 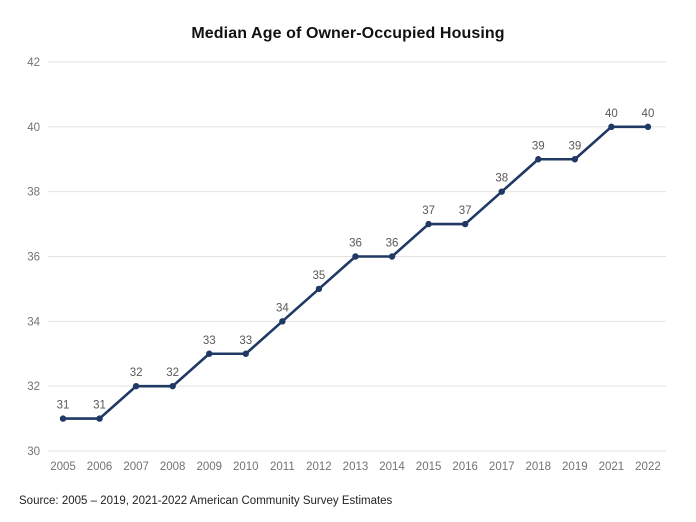 I want to click on y-axis-tick-label: 36, so click(x=33, y=258).